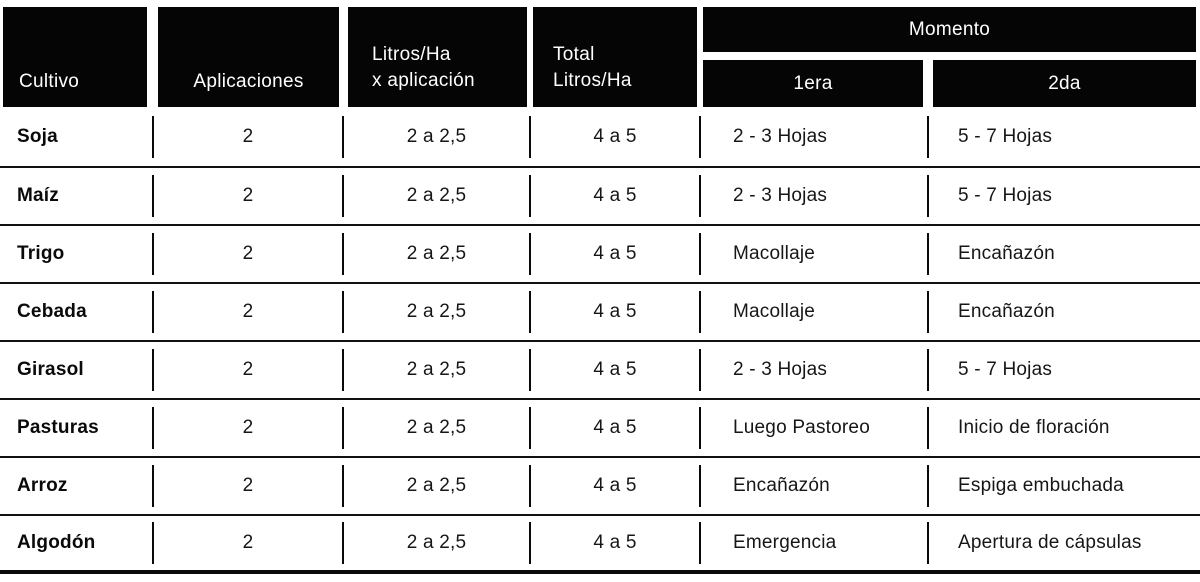 This screenshot has width=1200, height=582. I want to click on header-aplicaciones-label: Aplicaciones, so click(248, 81).